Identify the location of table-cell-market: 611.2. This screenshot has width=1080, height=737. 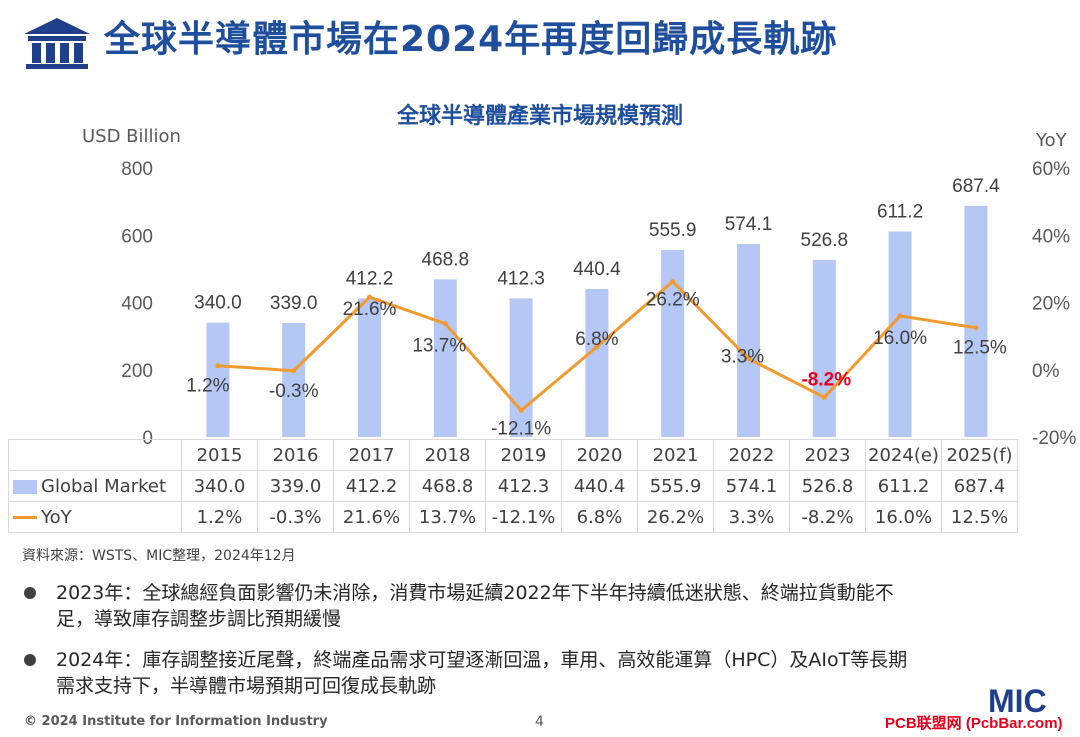
(903, 486).